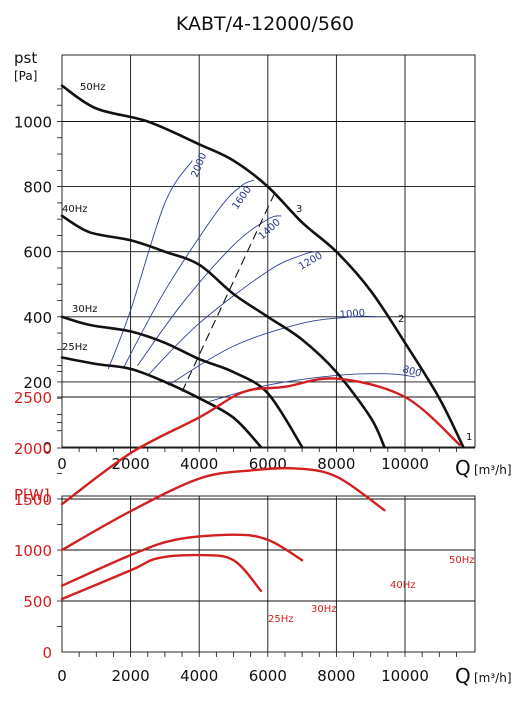  Describe the element at coordinates (493, 470) in the screenshot. I see `x-unit-top: [m³/h]` at that location.